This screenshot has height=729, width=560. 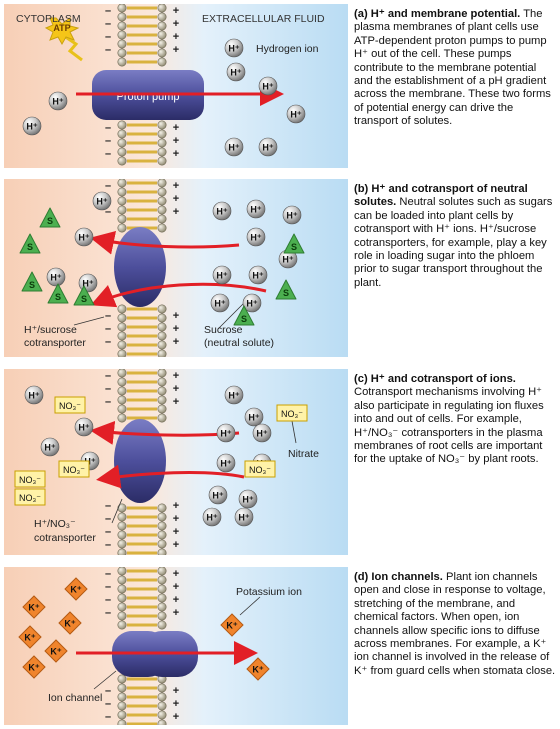 What do you see at coordinates (165, 242) in the screenshot?
I see `h-ion-arrow` at bounding box center [165, 242].